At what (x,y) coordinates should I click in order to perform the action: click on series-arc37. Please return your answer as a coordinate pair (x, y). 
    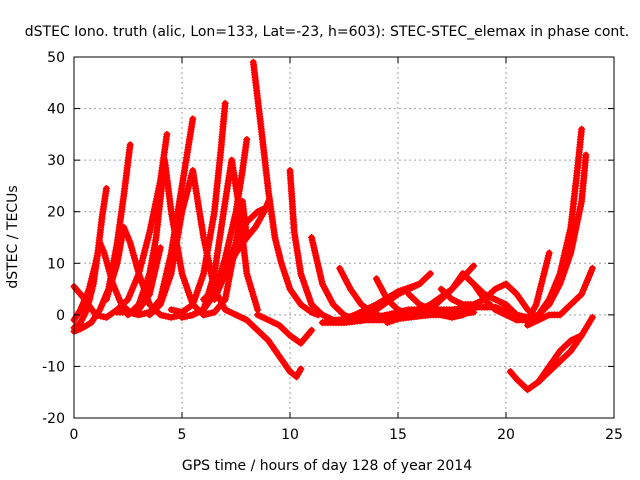
    Looking at the image, I should click on (565, 349).